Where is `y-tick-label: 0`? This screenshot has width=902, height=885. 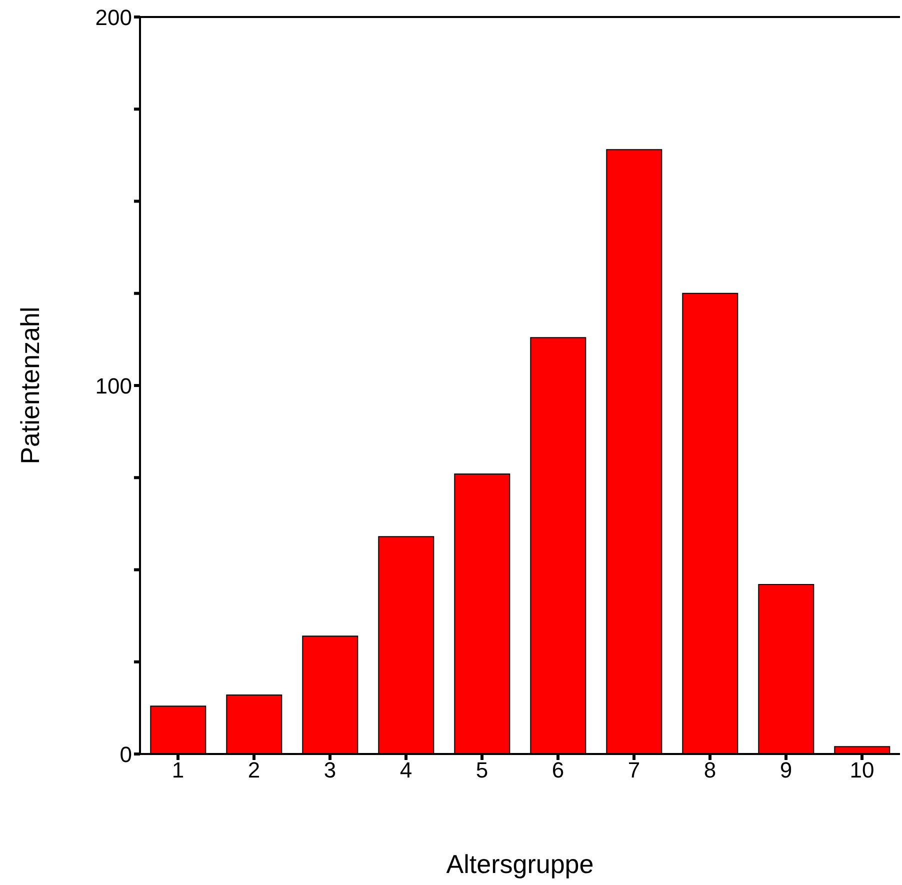 y-tick-label: 0 is located at coordinates (126, 754).